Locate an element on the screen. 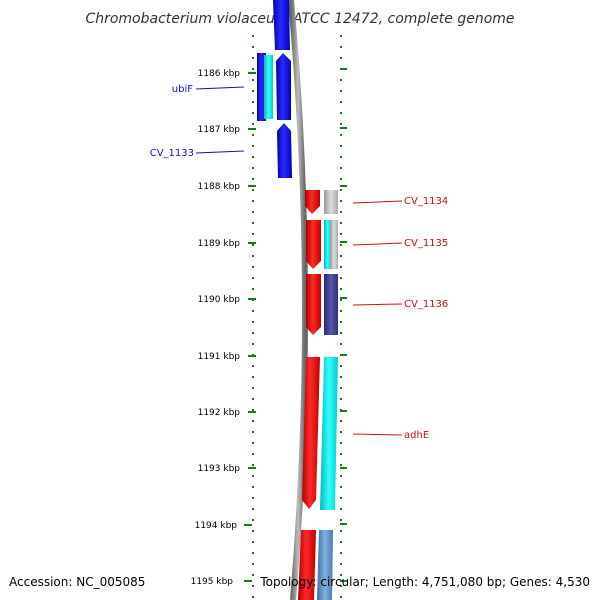 The height and width of the screenshot is (600, 600). tick-label: 1190 kbp is located at coordinates (219, 300).